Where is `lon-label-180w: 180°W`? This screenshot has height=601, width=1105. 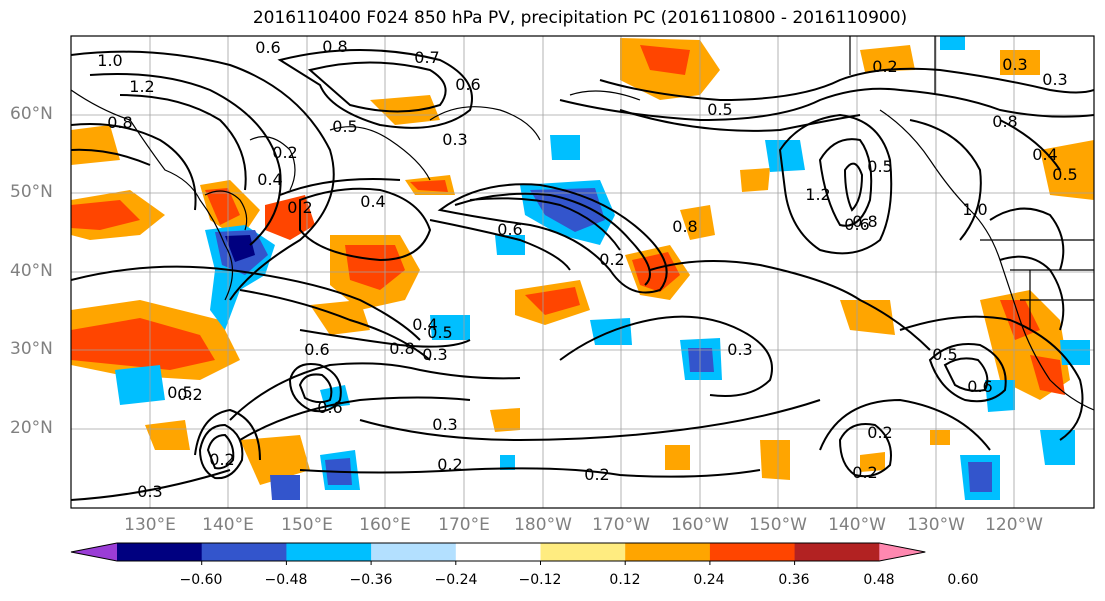
lon-label-180w: 180°W is located at coordinates (543, 525).